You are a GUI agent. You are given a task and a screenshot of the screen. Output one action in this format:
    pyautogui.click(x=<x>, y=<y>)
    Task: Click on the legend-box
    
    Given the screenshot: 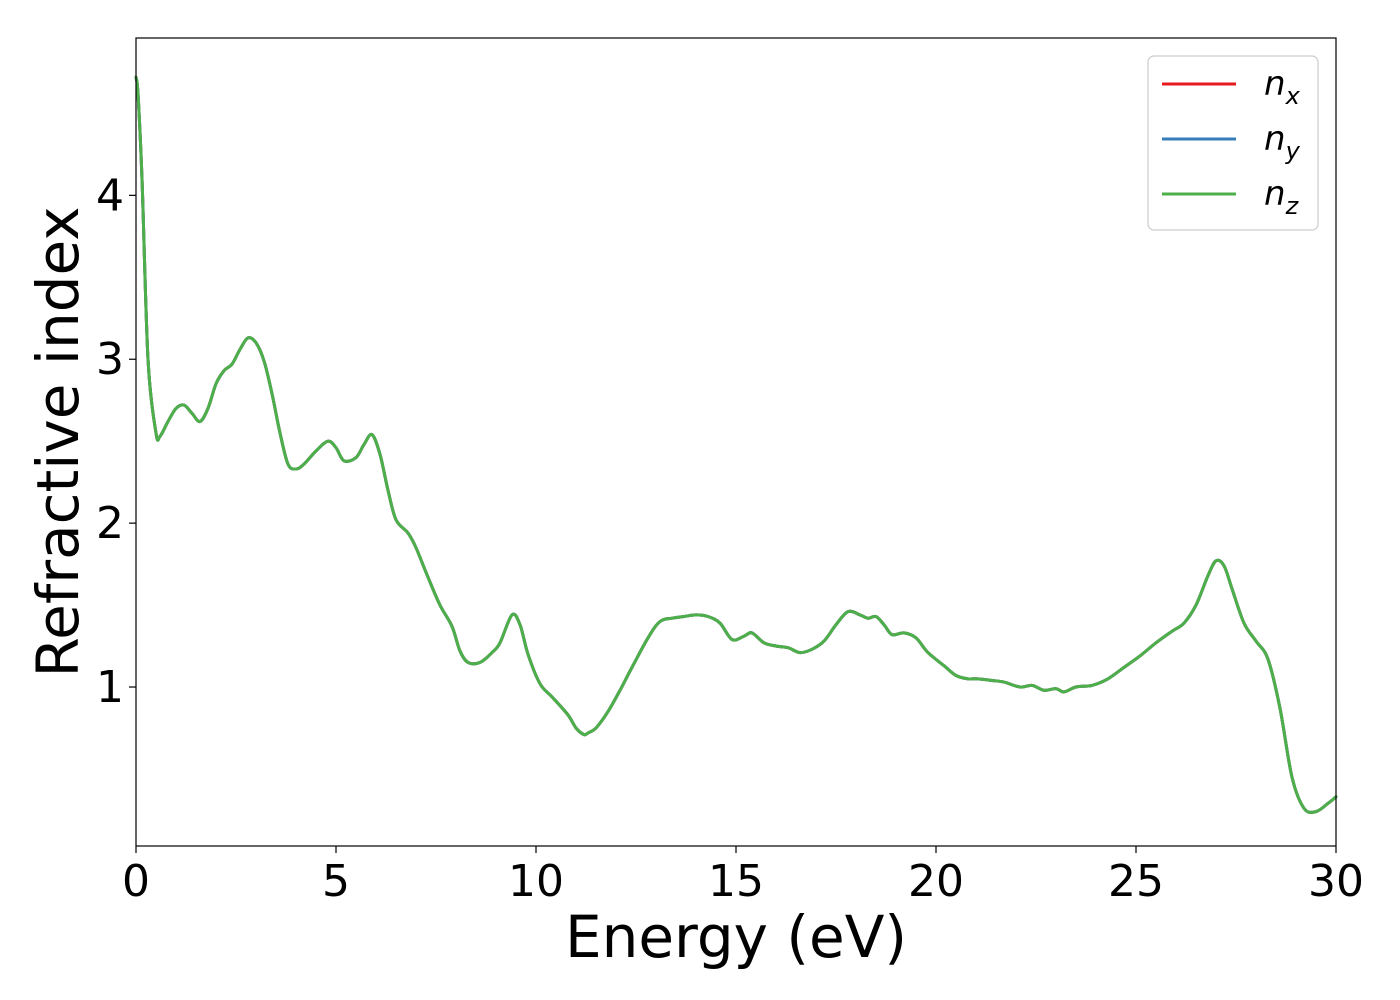 What is the action you would take?
    pyautogui.click(x=1233, y=143)
    